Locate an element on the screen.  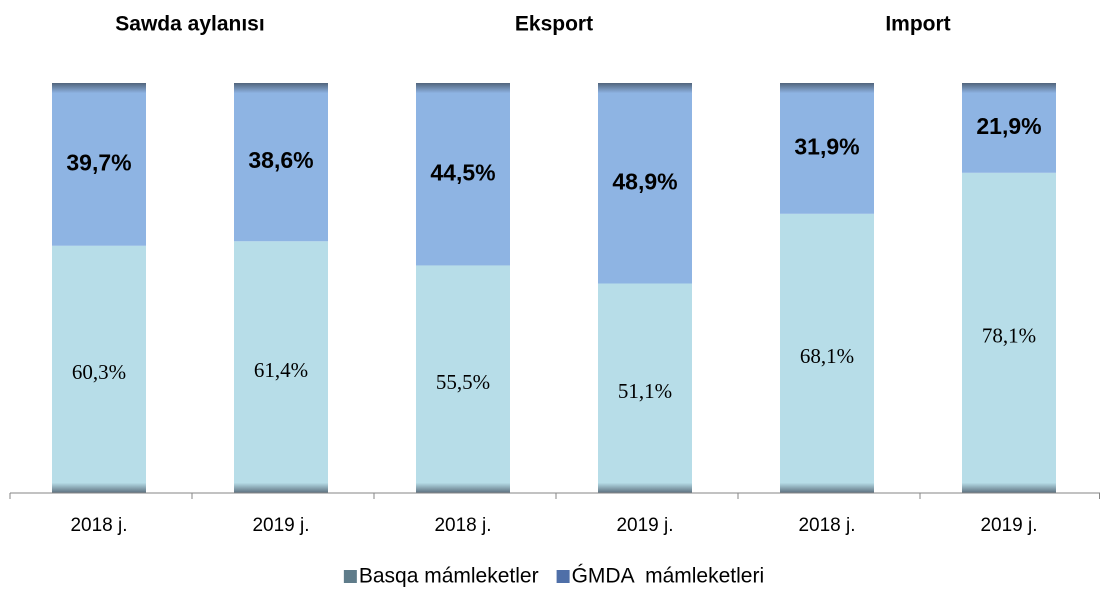
group-title: Eksport is located at coordinates (554, 24).